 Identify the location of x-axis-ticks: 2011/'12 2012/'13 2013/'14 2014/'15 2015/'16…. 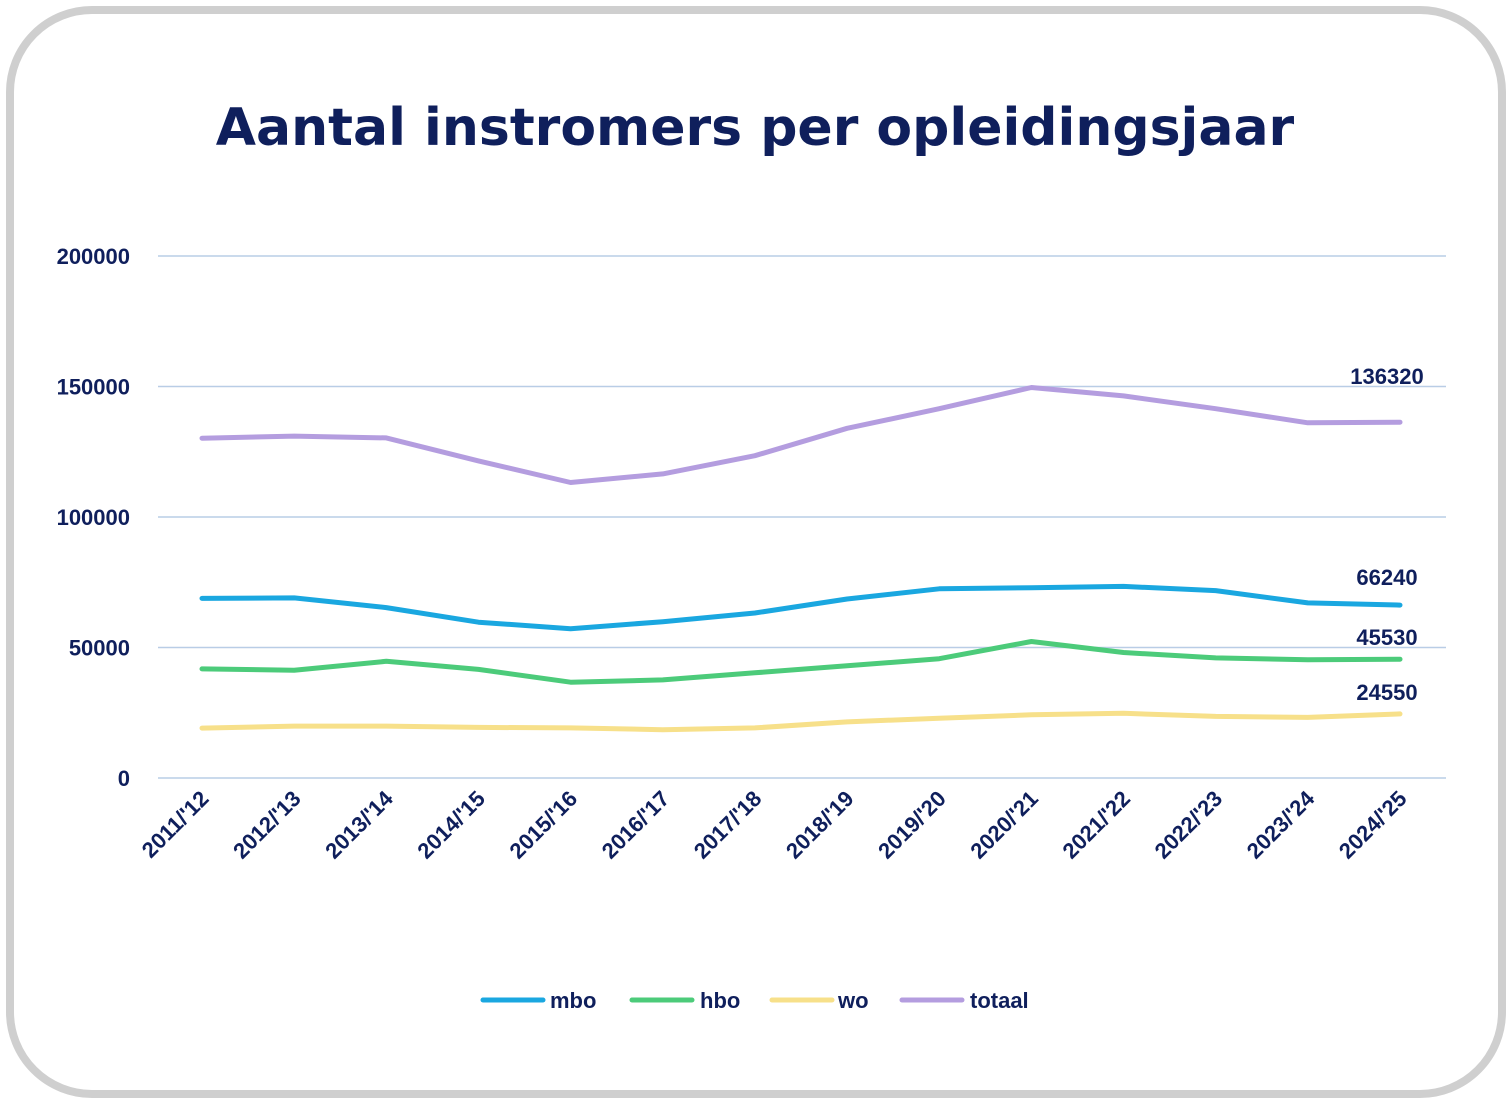
(774, 824).